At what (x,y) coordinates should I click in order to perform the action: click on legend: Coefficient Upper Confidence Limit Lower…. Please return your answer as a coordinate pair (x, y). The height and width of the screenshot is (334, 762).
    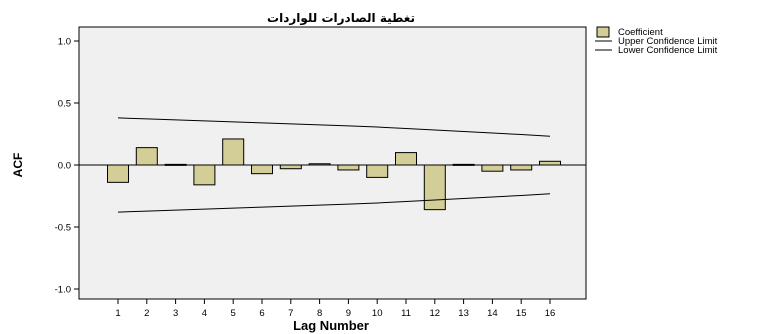
    Looking at the image, I should click on (656, 41).